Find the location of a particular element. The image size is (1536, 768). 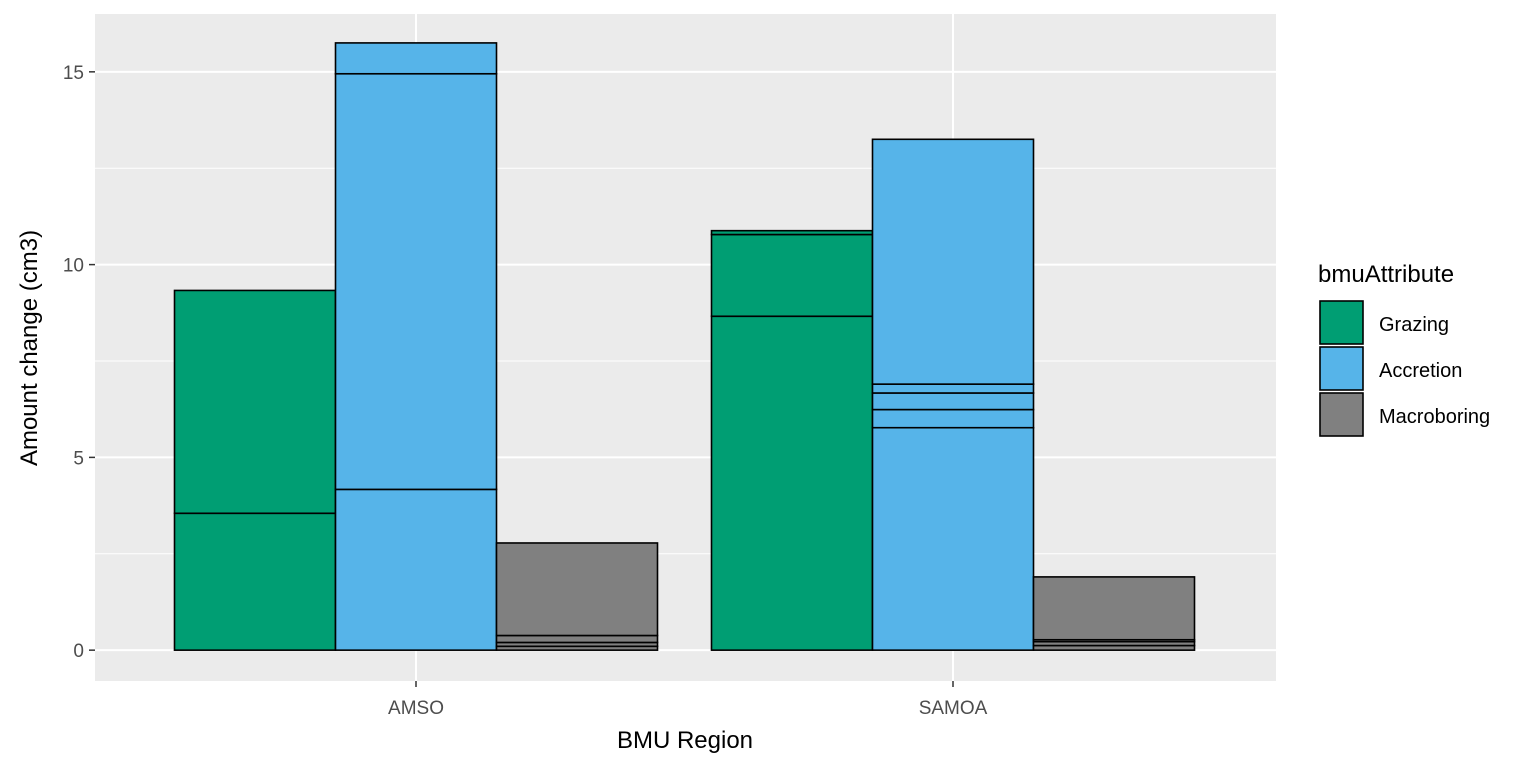

legend-title: bmuAttribute is located at coordinates (1386, 274).